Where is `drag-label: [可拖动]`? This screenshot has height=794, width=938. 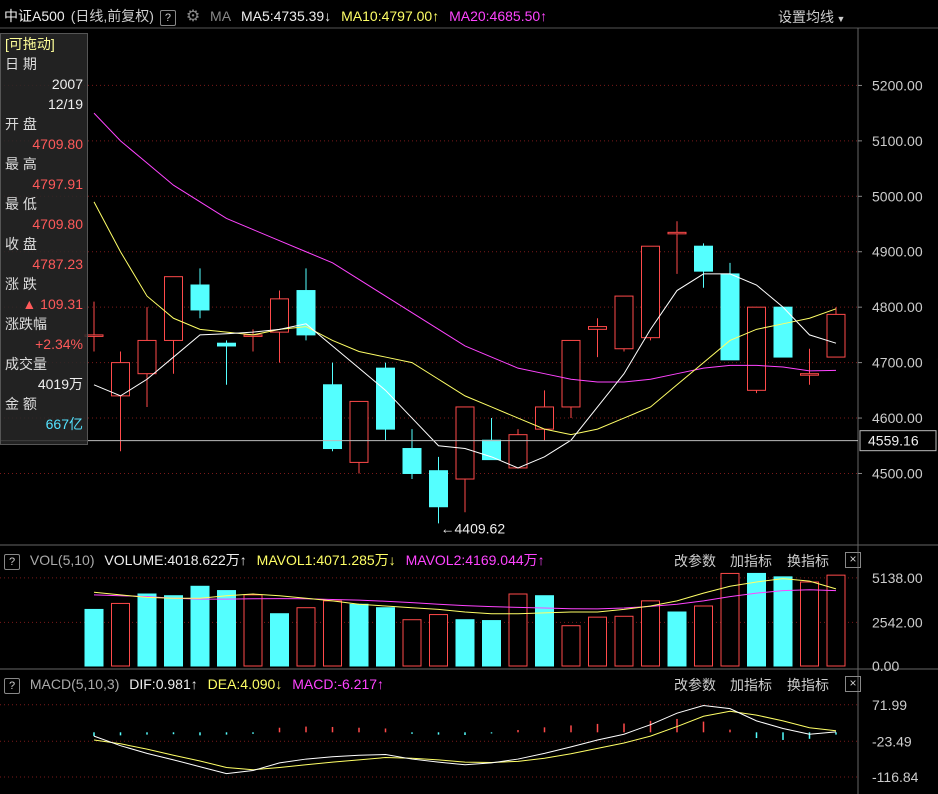
drag-label: [可拖动] is located at coordinates (30, 44).